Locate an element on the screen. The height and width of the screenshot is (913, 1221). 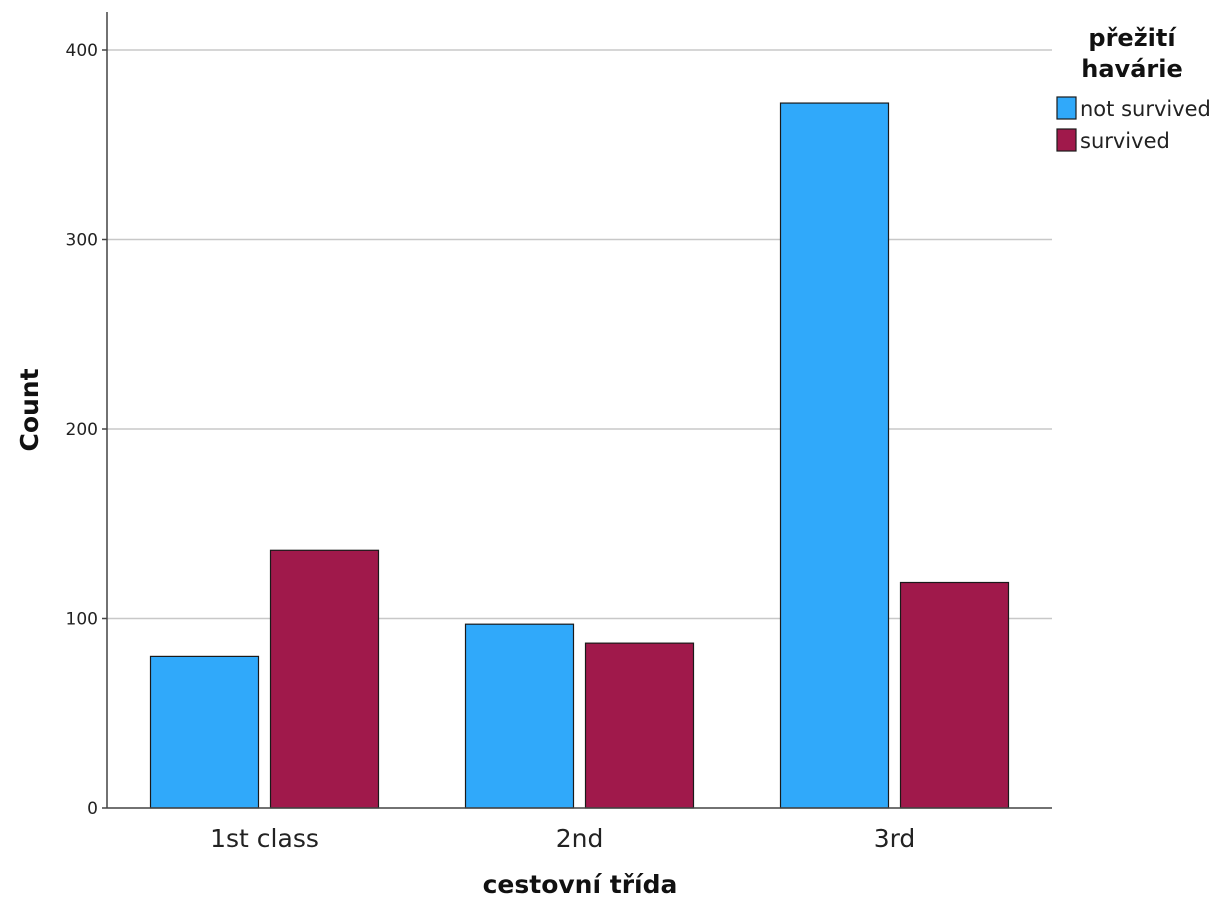
legend-title-line-1: přežití is located at coordinates (1132, 38).